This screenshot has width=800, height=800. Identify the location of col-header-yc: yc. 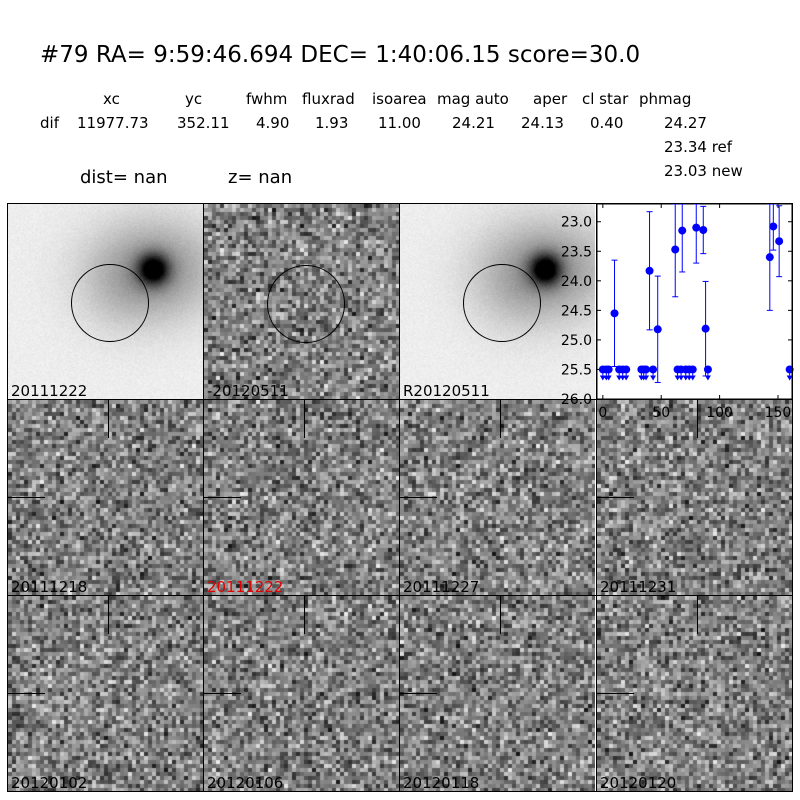
(194, 99).